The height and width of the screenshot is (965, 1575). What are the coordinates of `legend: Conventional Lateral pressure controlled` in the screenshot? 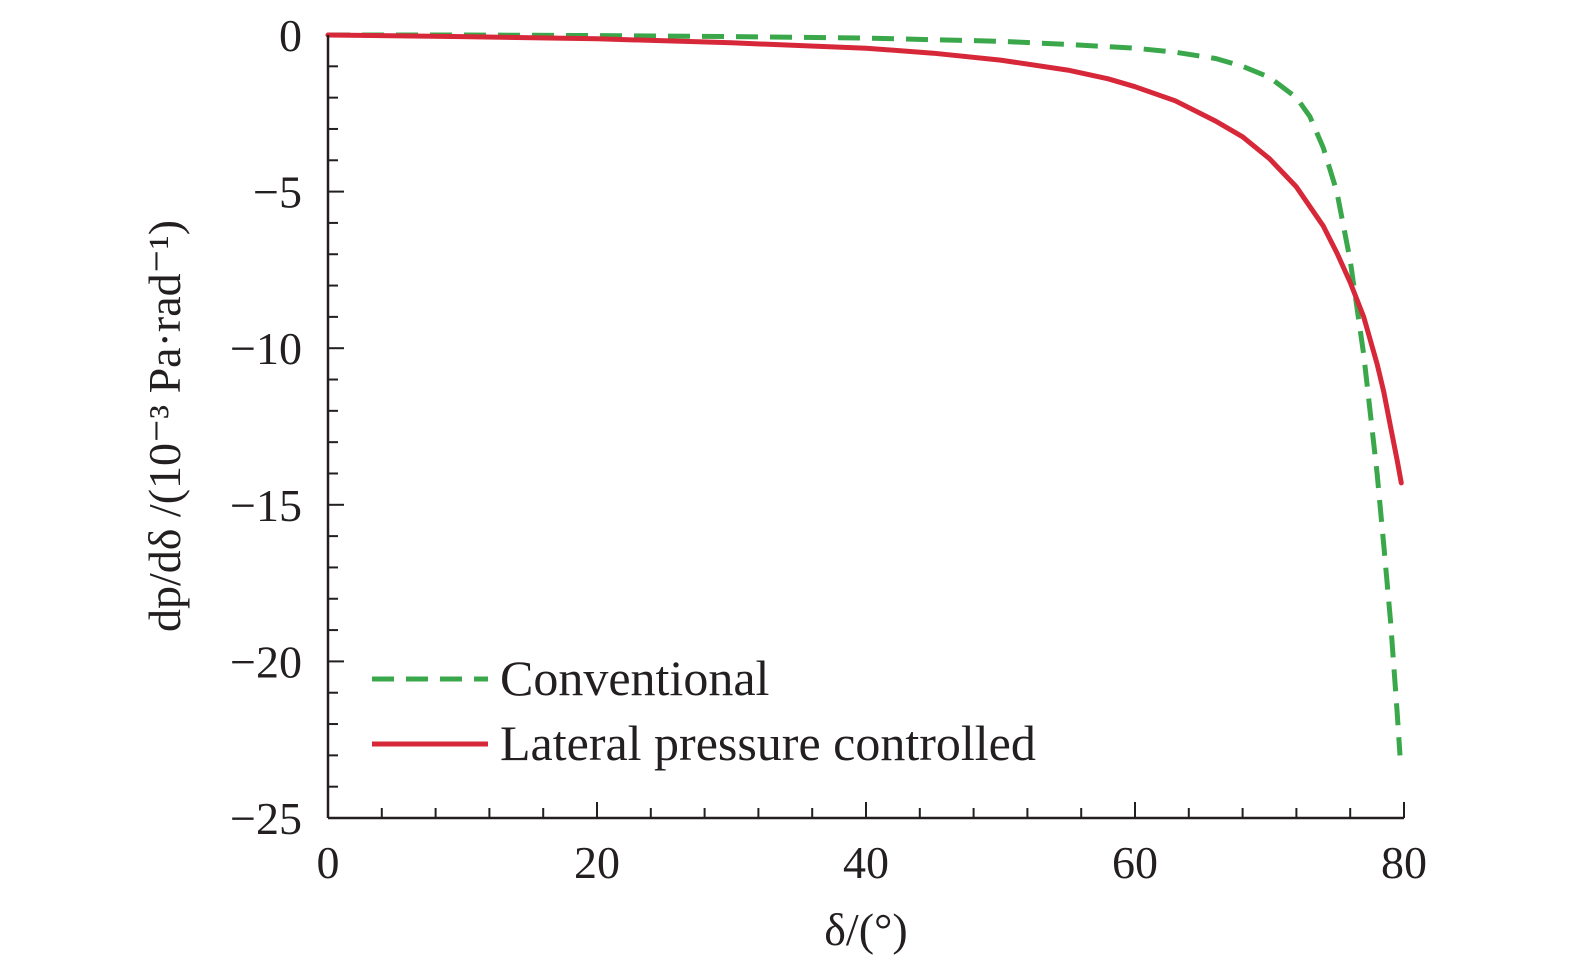 It's located at (704, 710).